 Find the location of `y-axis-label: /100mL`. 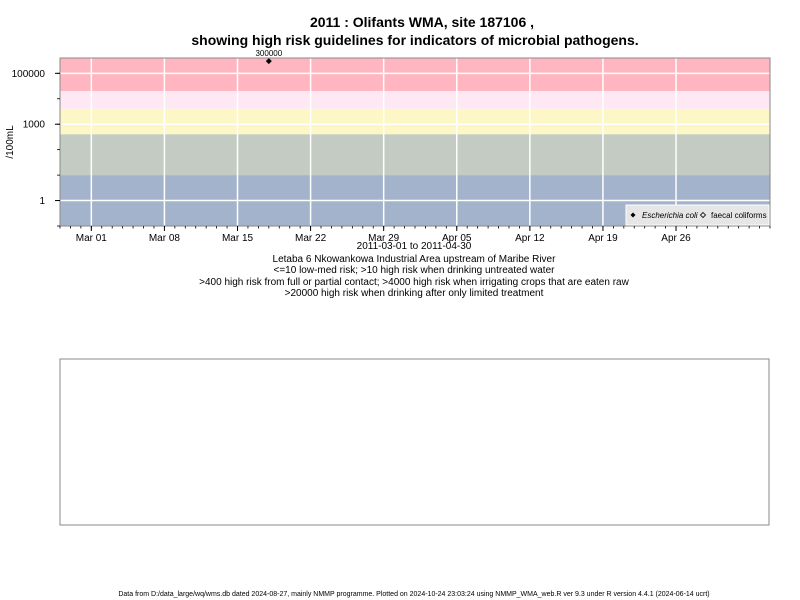

y-axis-label: /100mL is located at coordinates (10, 142).